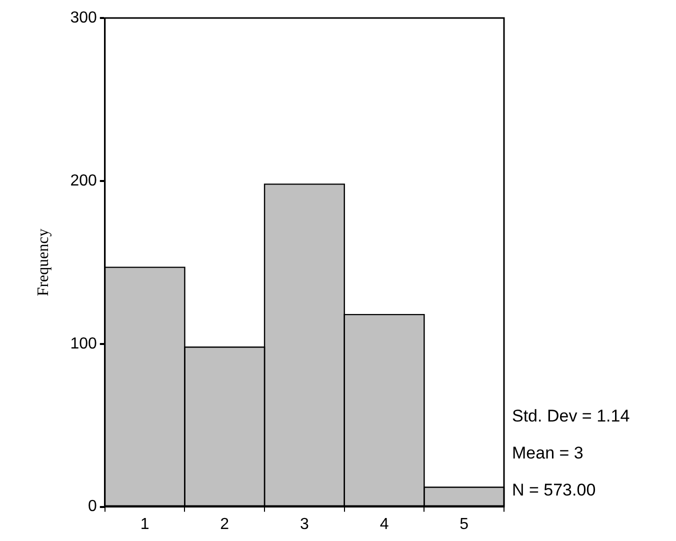 This screenshot has height=541, width=676. I want to click on x-tick-label: 4, so click(384, 524).